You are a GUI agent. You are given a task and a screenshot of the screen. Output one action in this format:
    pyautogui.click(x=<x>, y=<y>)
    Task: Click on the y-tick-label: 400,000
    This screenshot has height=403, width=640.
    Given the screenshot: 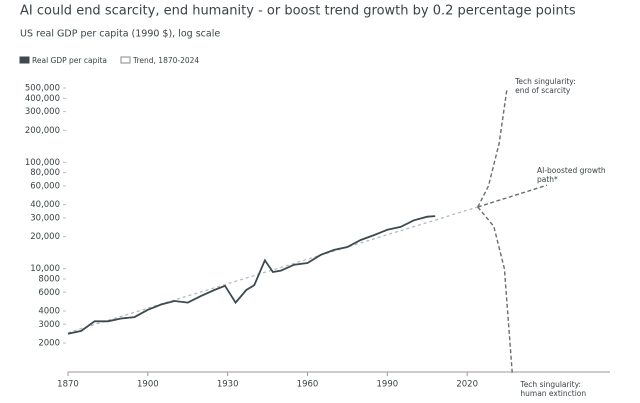 What is the action you would take?
    pyautogui.click(x=42, y=99)
    